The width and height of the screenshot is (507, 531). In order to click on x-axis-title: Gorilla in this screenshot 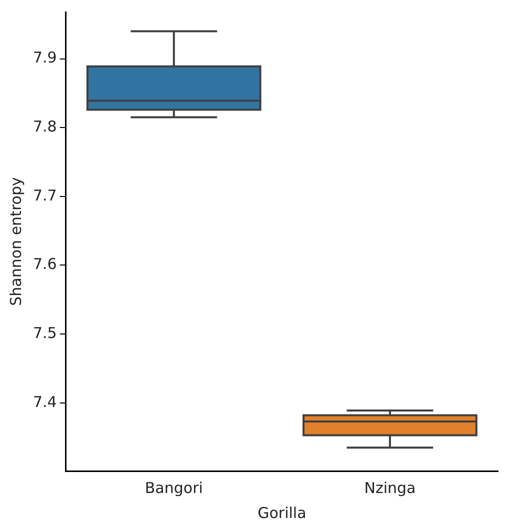, I will do `click(282, 513)`.